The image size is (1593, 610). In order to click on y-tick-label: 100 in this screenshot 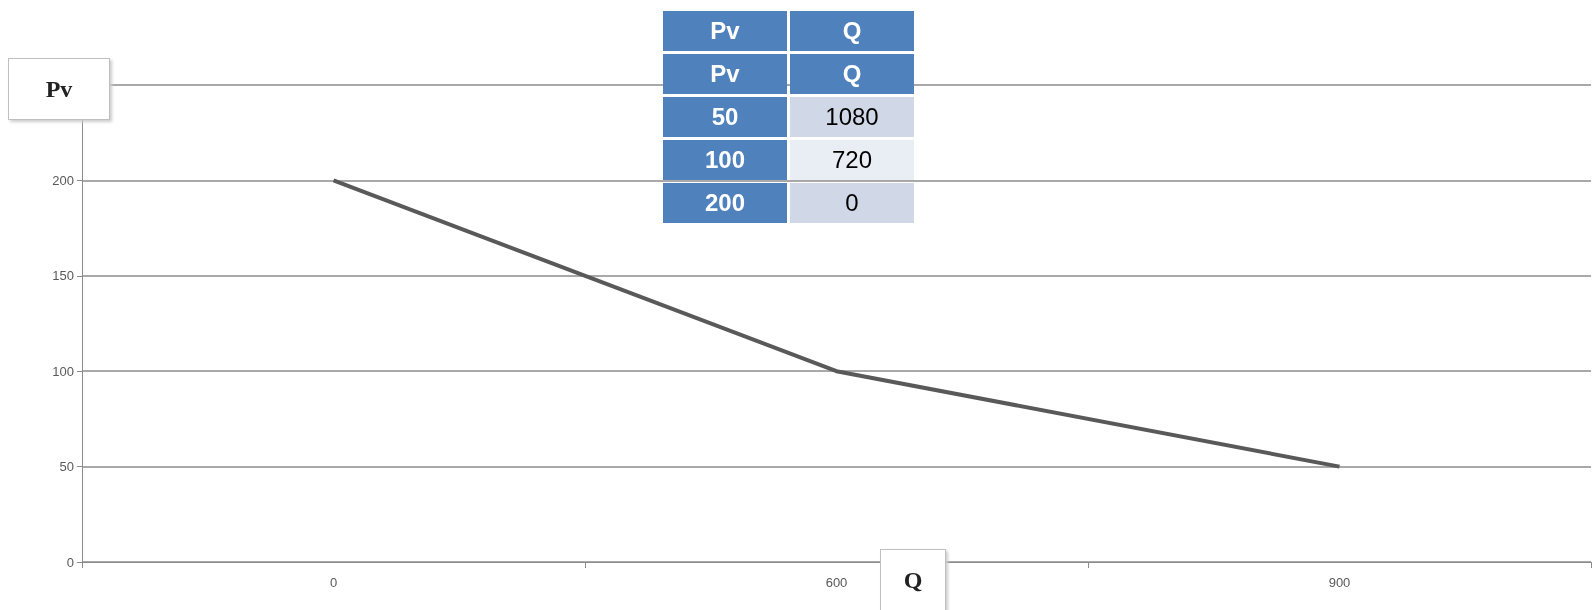, I will do `click(63, 371)`.